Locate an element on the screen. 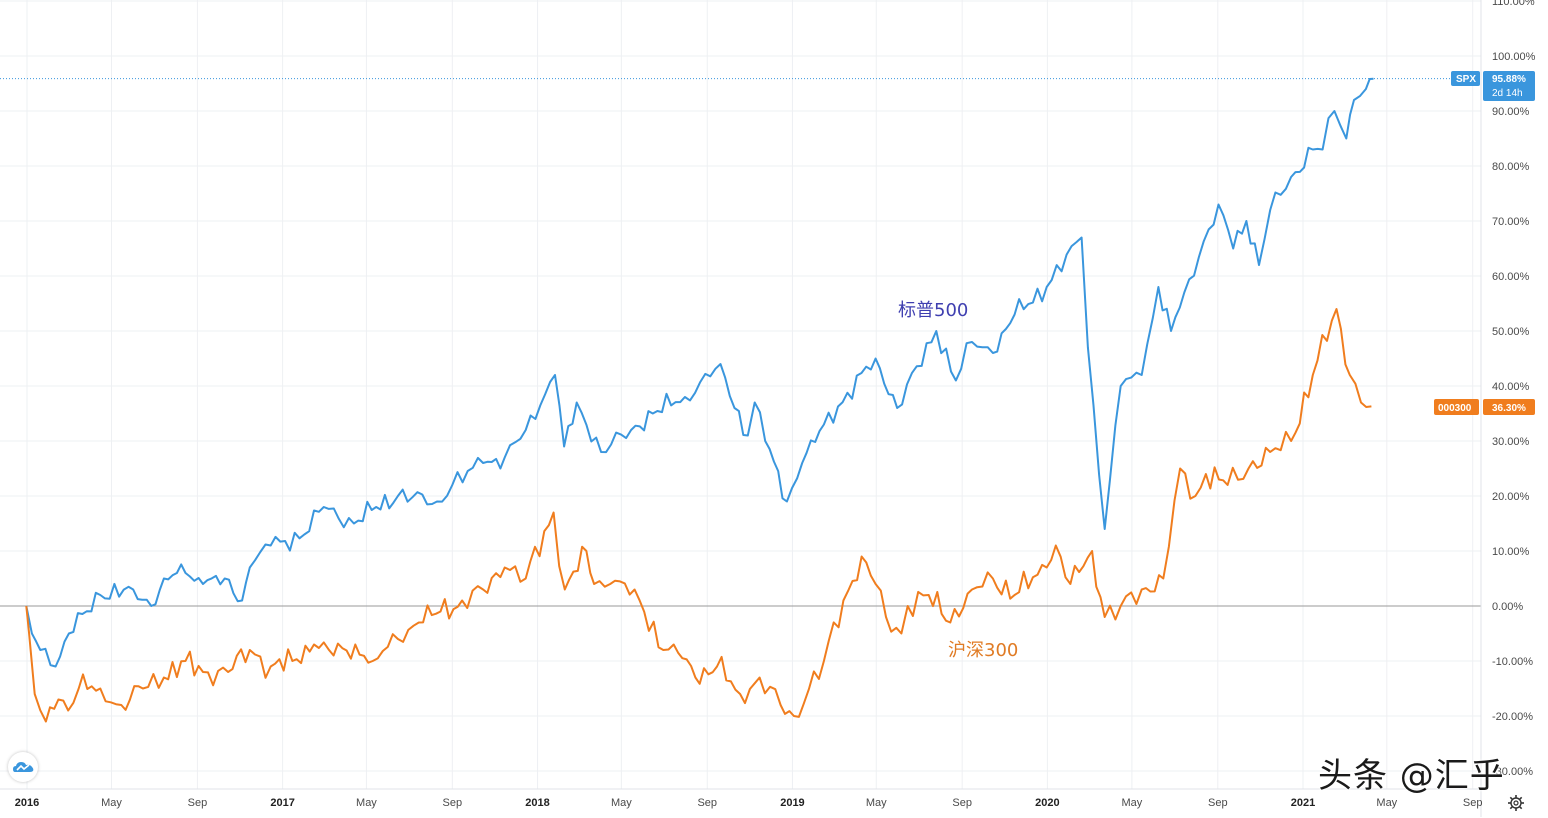 The height and width of the screenshot is (818, 1548). spx-symbol-text: SPX is located at coordinates (1466, 79).